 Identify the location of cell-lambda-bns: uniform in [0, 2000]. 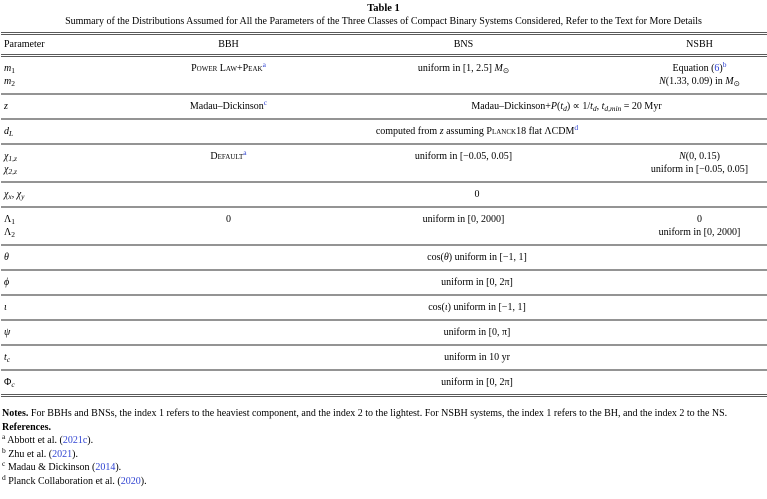
(463, 227).